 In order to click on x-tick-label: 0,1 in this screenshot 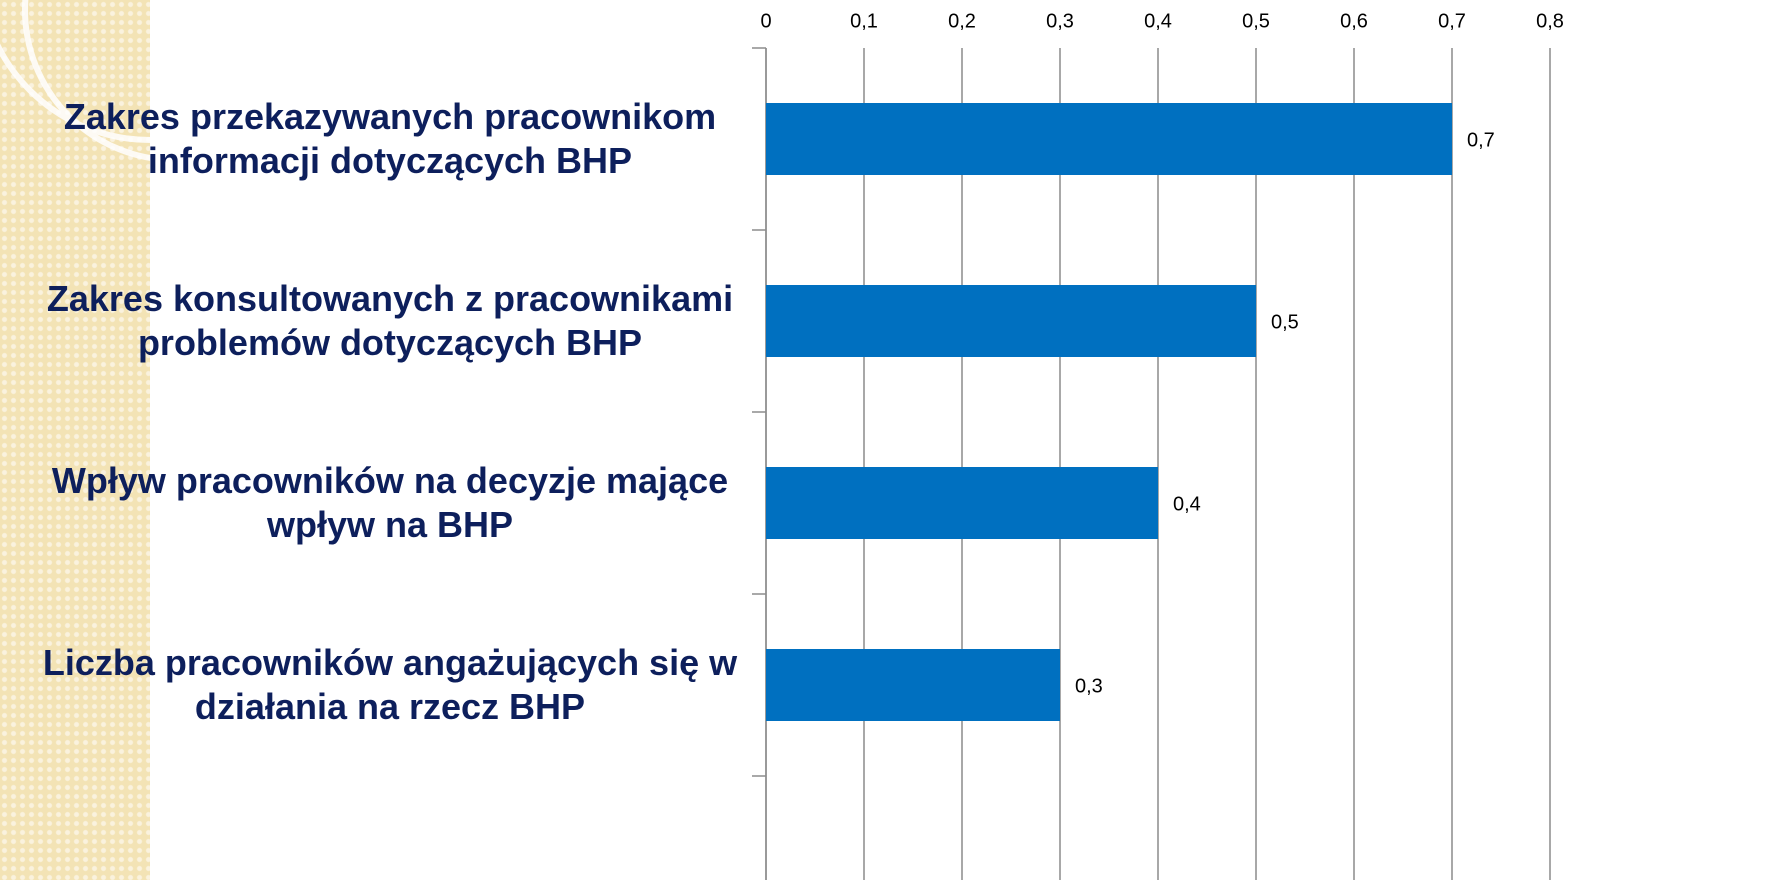, I will do `click(864, 21)`.